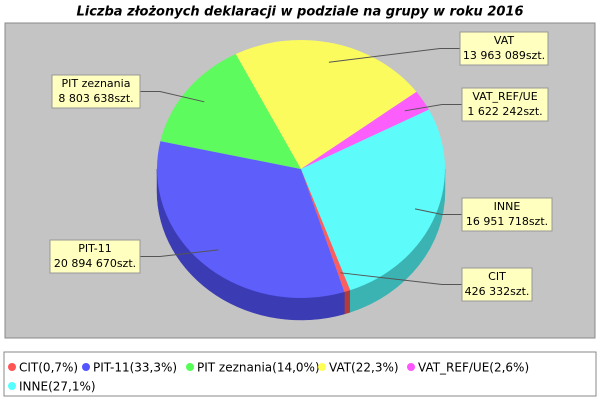 This screenshot has height=404, width=600. What do you see at coordinates (258, 368) in the screenshot?
I see `legend-label: PIT zeznania(14,0%)` at bounding box center [258, 368].